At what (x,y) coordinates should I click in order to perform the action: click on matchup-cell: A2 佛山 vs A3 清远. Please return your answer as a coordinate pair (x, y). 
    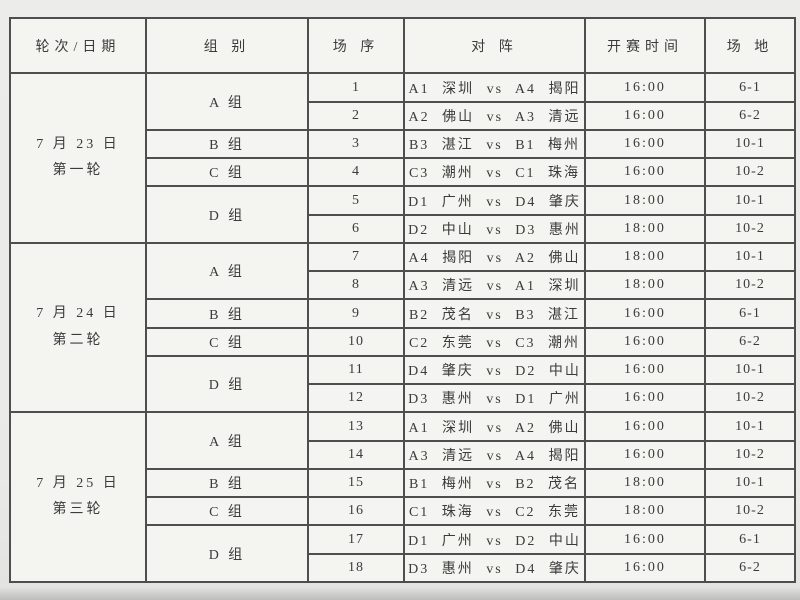
    Looking at the image, I should click on (494, 115).